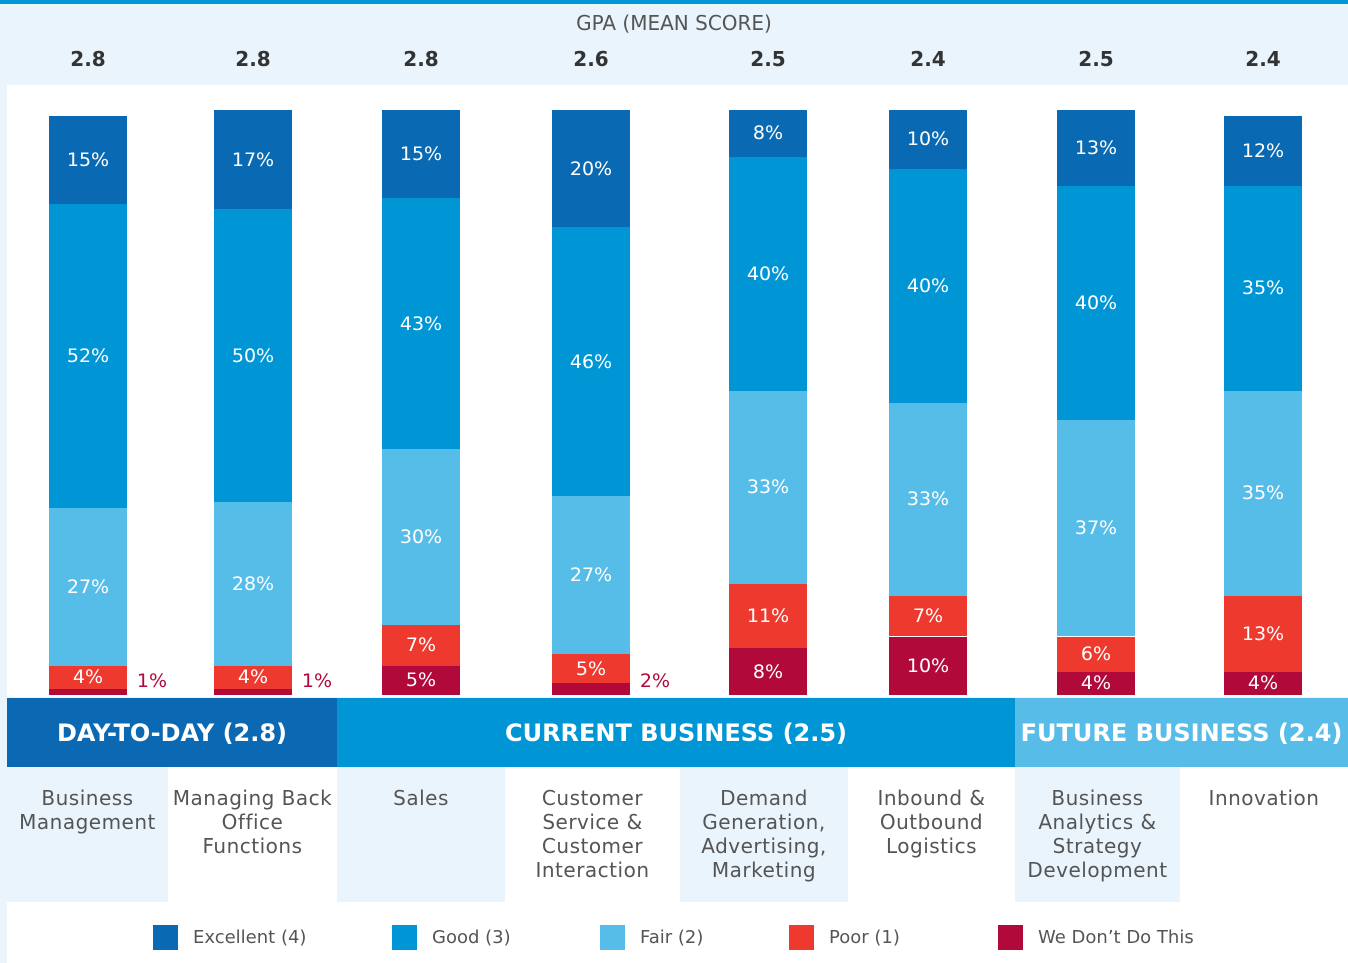  I want to click on category-label: Sales, so click(421, 798).